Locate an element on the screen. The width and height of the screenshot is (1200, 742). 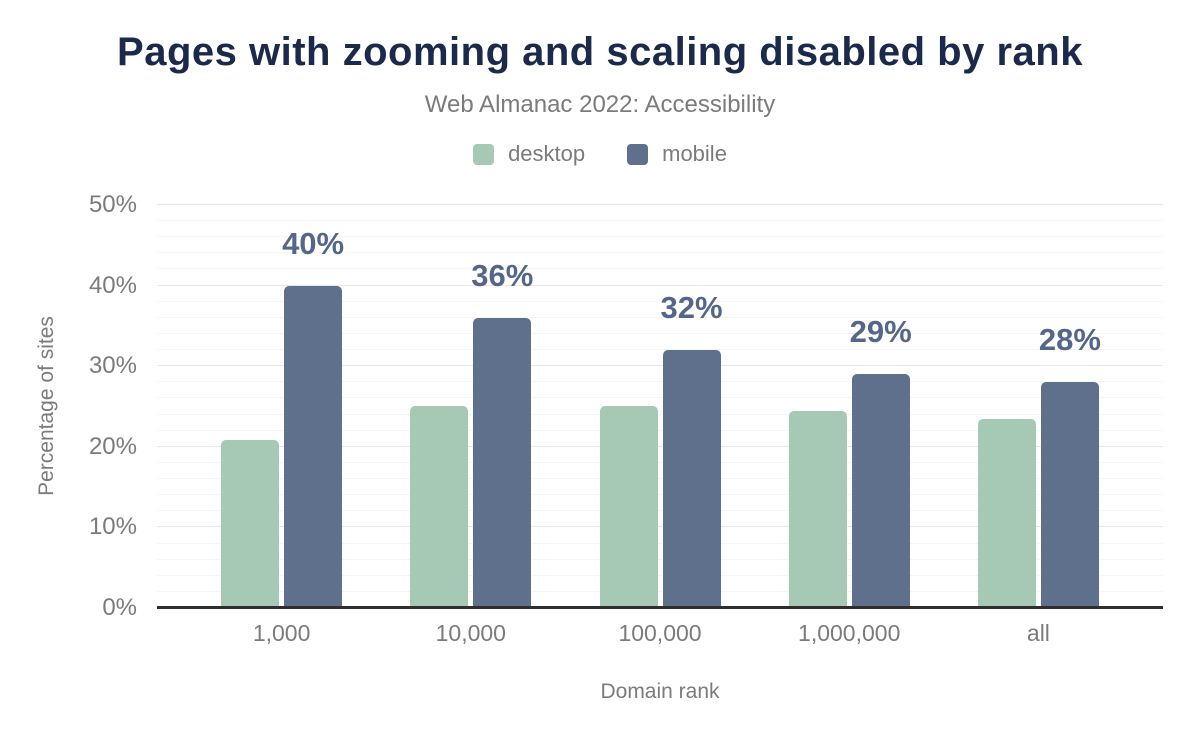
bar-mobile-all: 28% is located at coordinates (1070, 466).